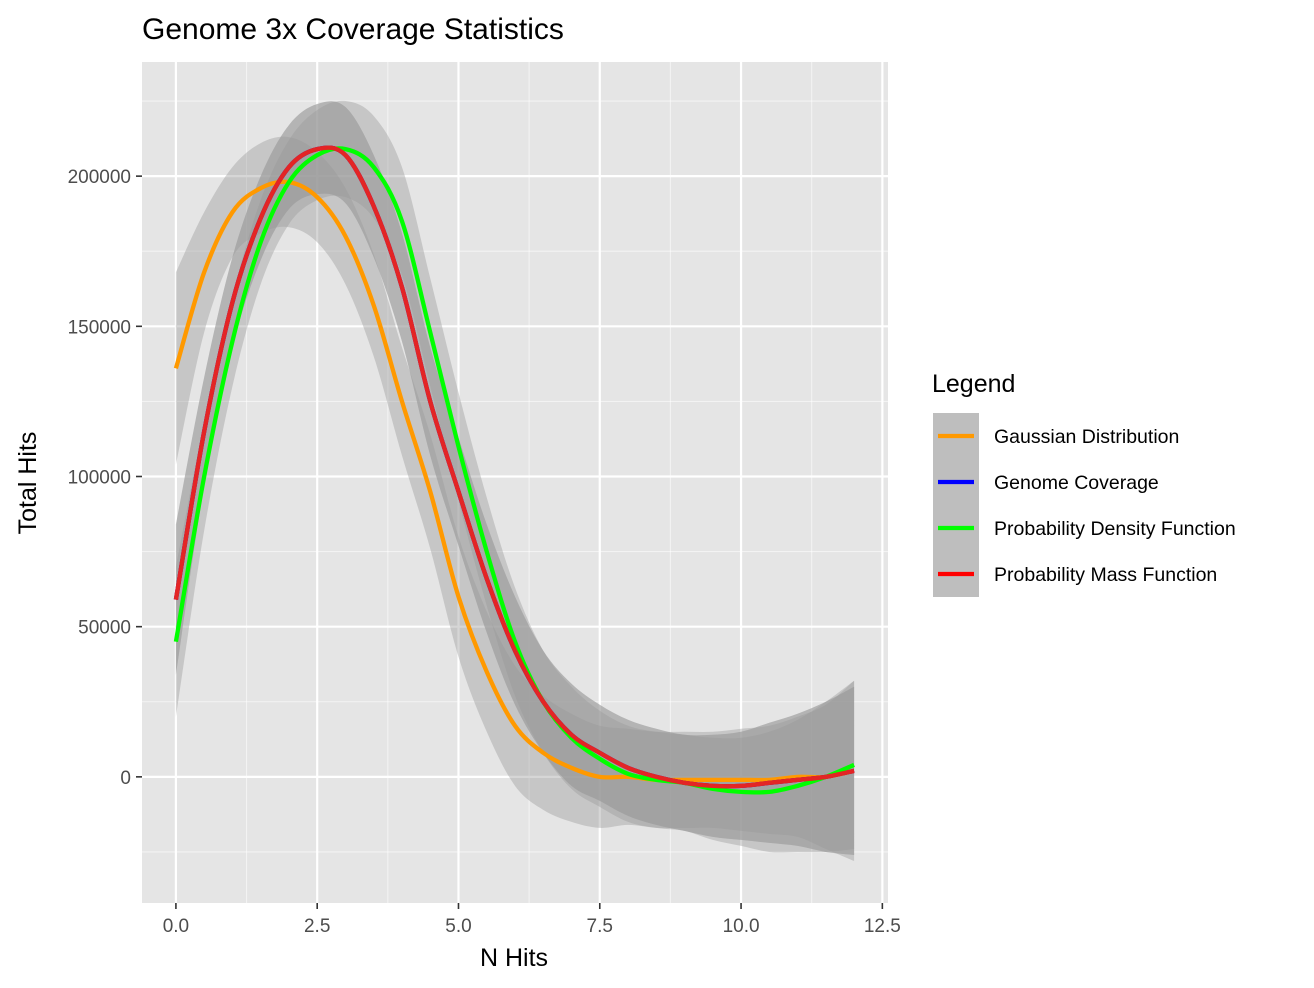 The height and width of the screenshot is (988, 1314). What do you see at coordinates (882, 926) in the screenshot?
I see `x-tick-label: 12.5` at bounding box center [882, 926].